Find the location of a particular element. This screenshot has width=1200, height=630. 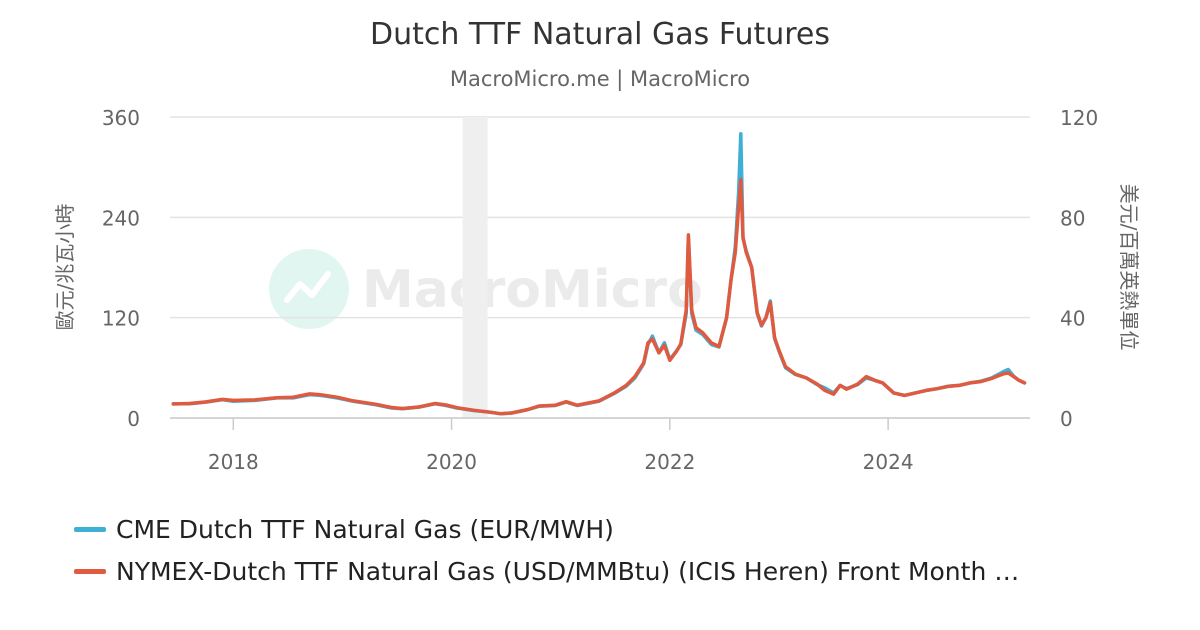

watermark: MacroMicro is located at coordinates (486, 289).